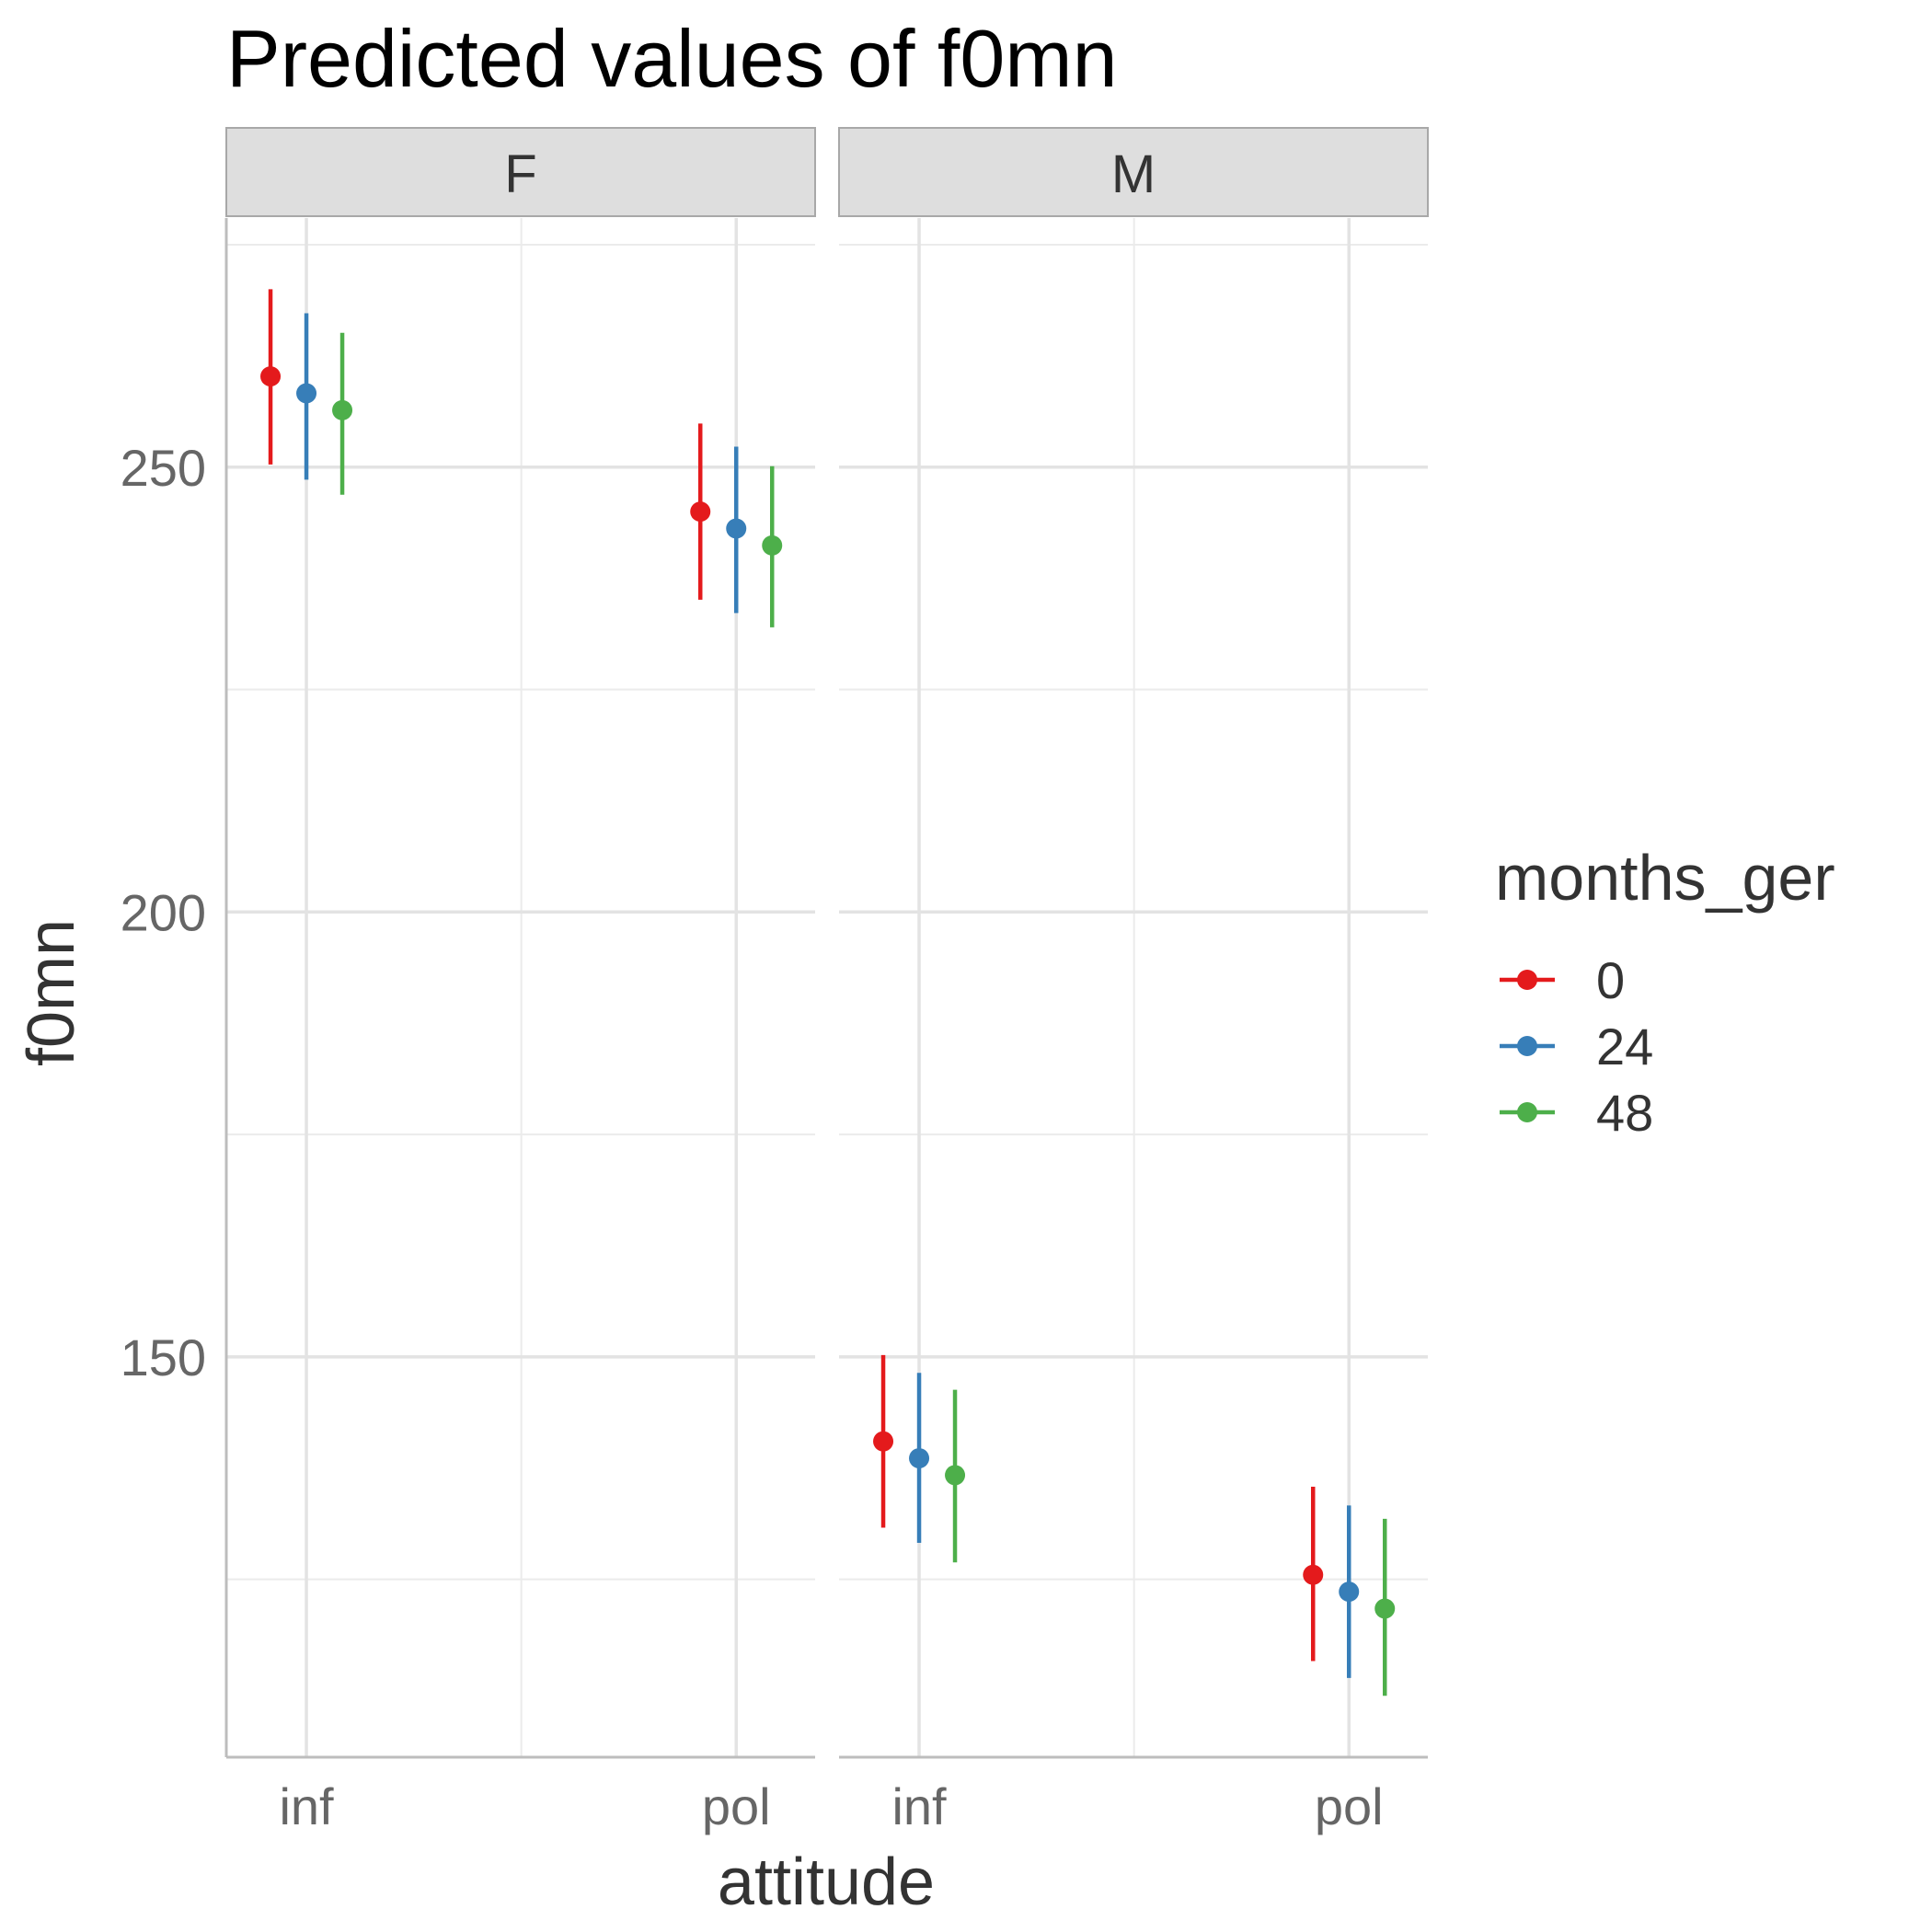 The image size is (1932, 1932). What do you see at coordinates (51, 993) in the screenshot?
I see `y-axis-title: f0mn` at bounding box center [51, 993].